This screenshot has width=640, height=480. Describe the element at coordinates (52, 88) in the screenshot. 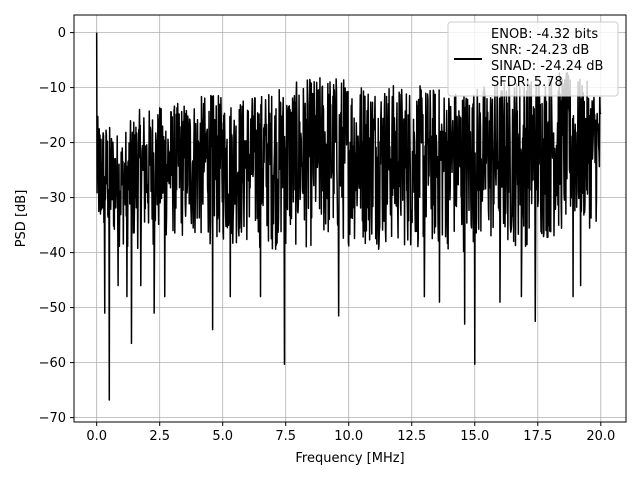

I see `y-tick-label: −10` at that location.